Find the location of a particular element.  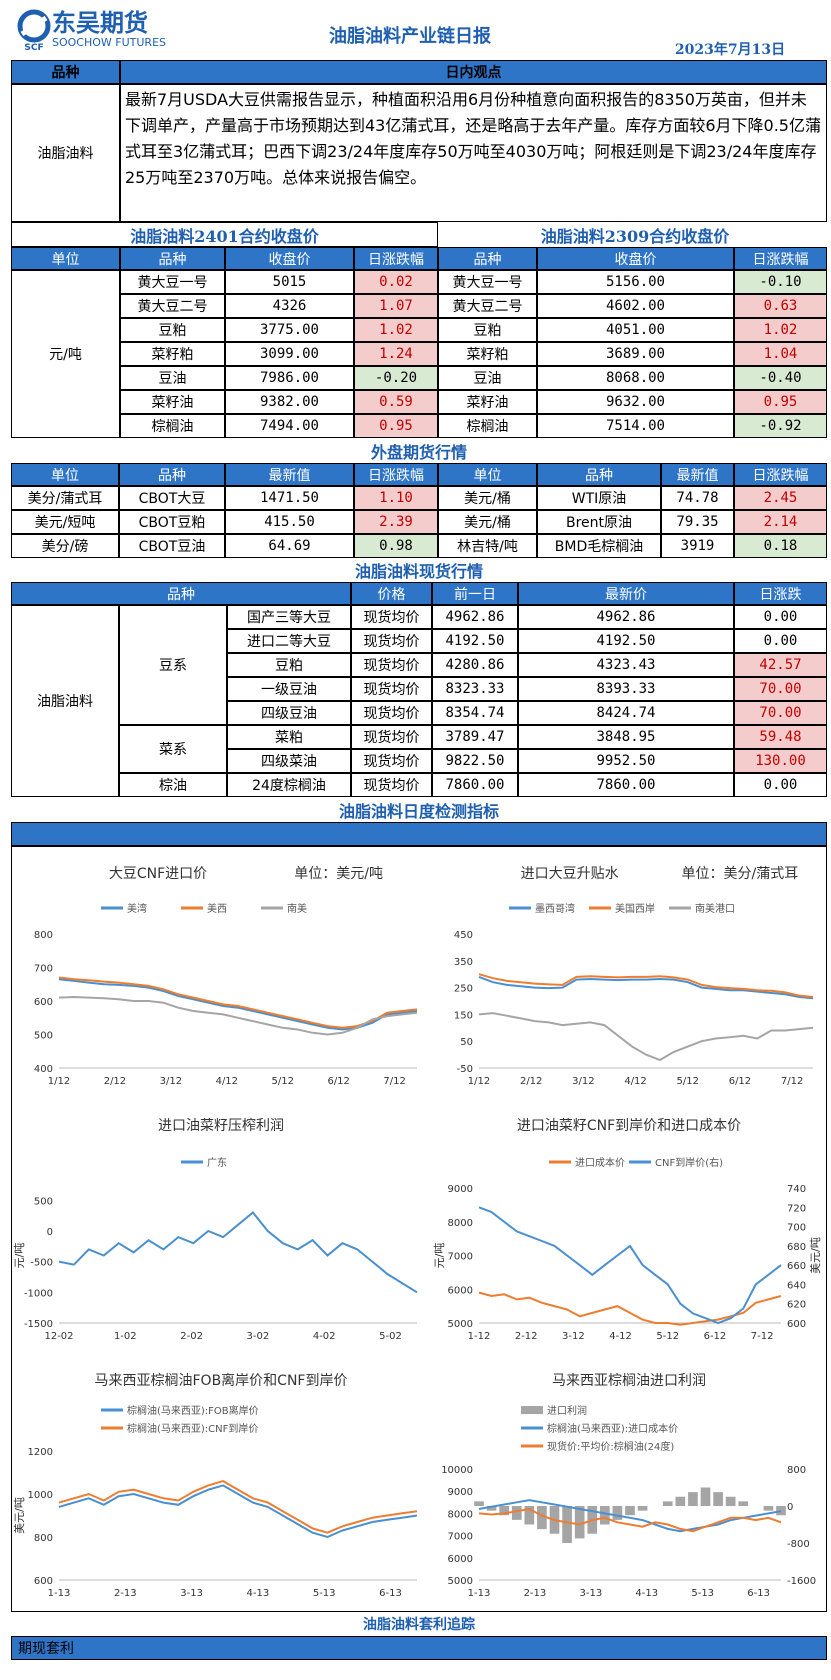

daily-change: 0.63 is located at coordinates (780, 306).